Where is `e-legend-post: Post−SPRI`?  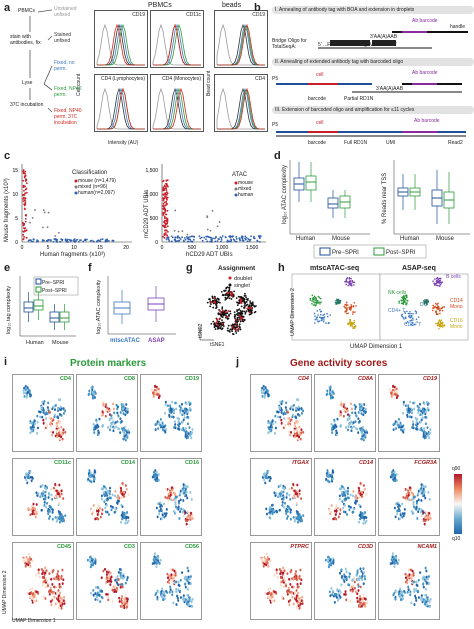 e-legend-post: Post−SPRI is located at coordinates (54, 291).